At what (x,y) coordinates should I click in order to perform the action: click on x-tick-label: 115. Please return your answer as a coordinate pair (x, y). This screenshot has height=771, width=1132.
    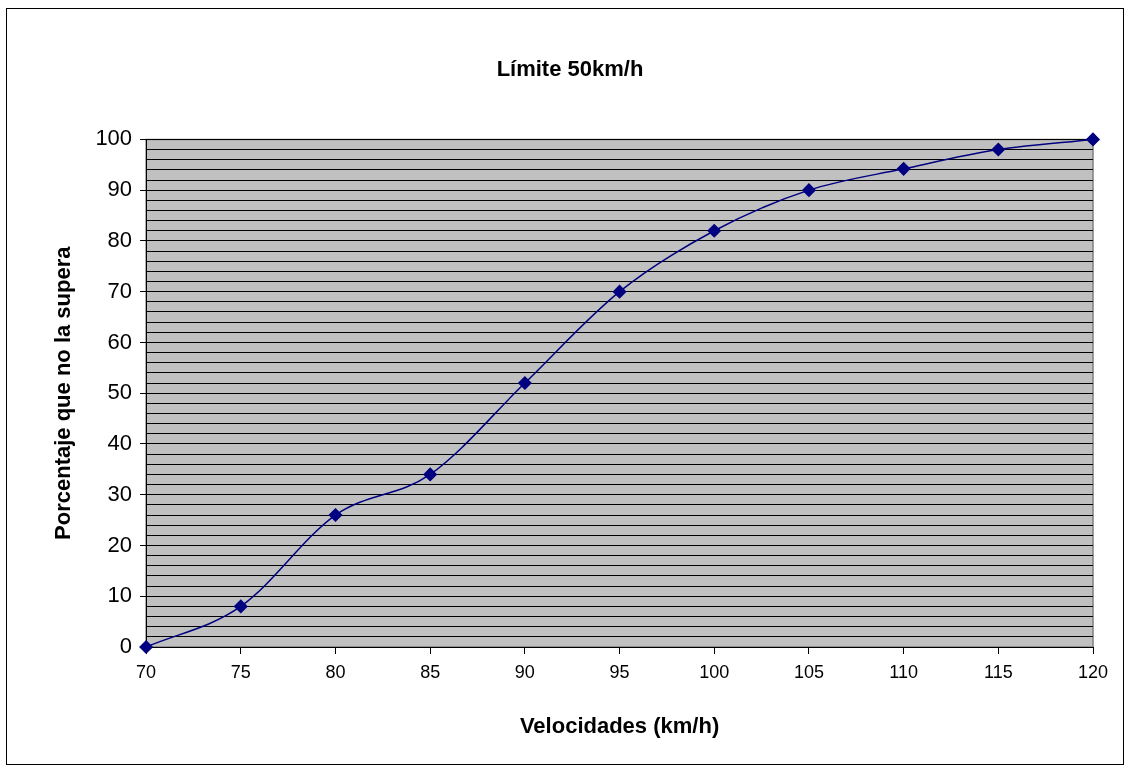
    Looking at the image, I should click on (998, 671).